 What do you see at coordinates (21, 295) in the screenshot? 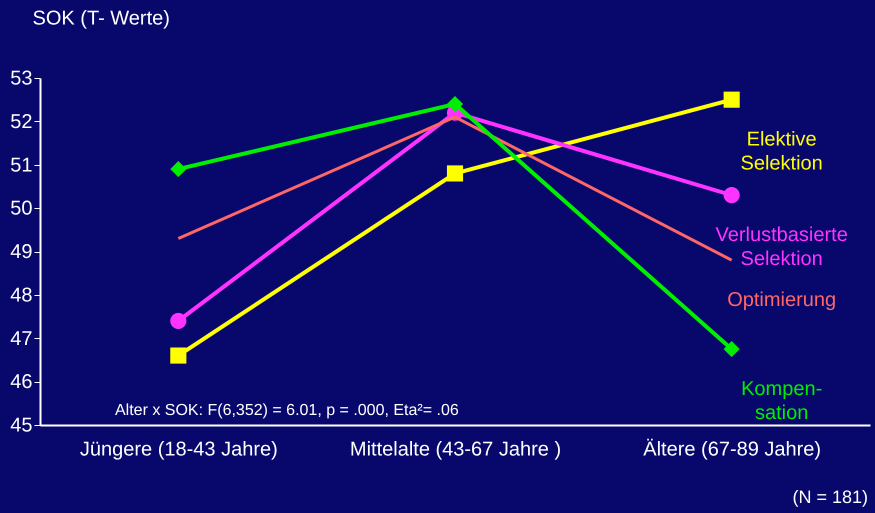
I see `y-tick-label: 48` at bounding box center [21, 295].